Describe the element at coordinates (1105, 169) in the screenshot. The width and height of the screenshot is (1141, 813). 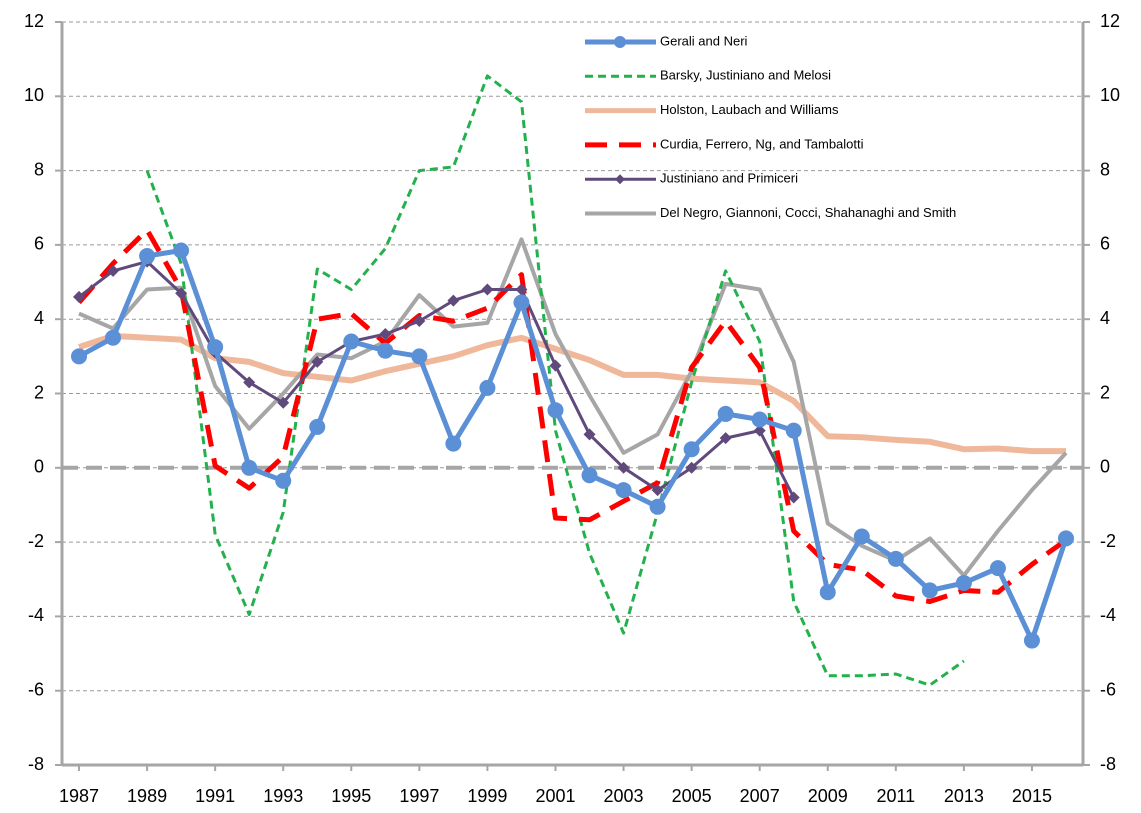
I see `y2-tick-label: 8` at that location.